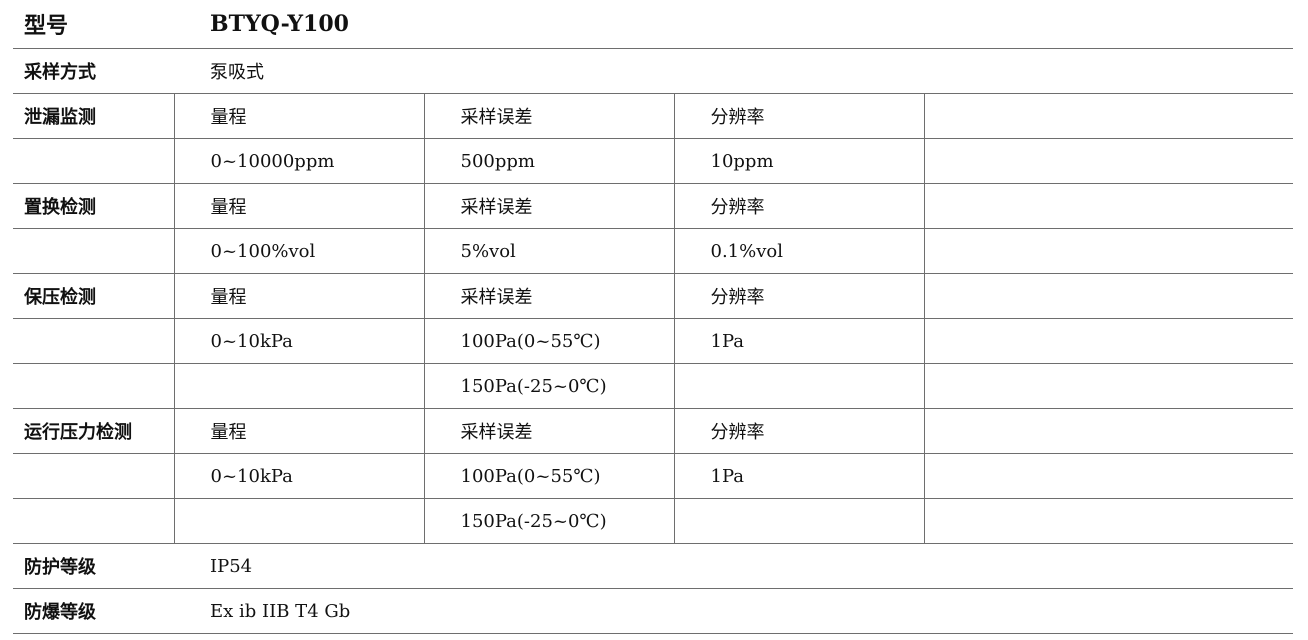 The height and width of the screenshot is (640, 1308). I want to click on table-row: 置换检测 量程 采样误差 分辨率, so click(653, 206).